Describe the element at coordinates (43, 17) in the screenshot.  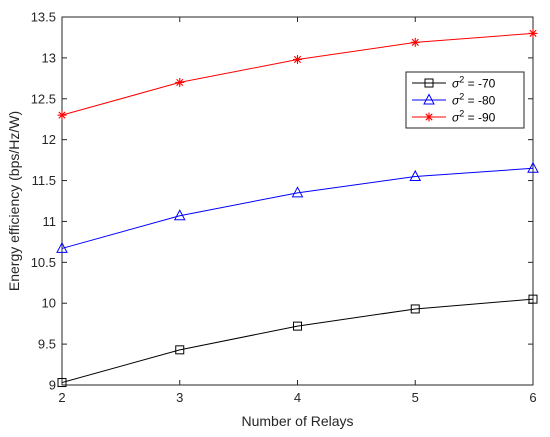
I see `y-tick-label: 13.5` at that location.